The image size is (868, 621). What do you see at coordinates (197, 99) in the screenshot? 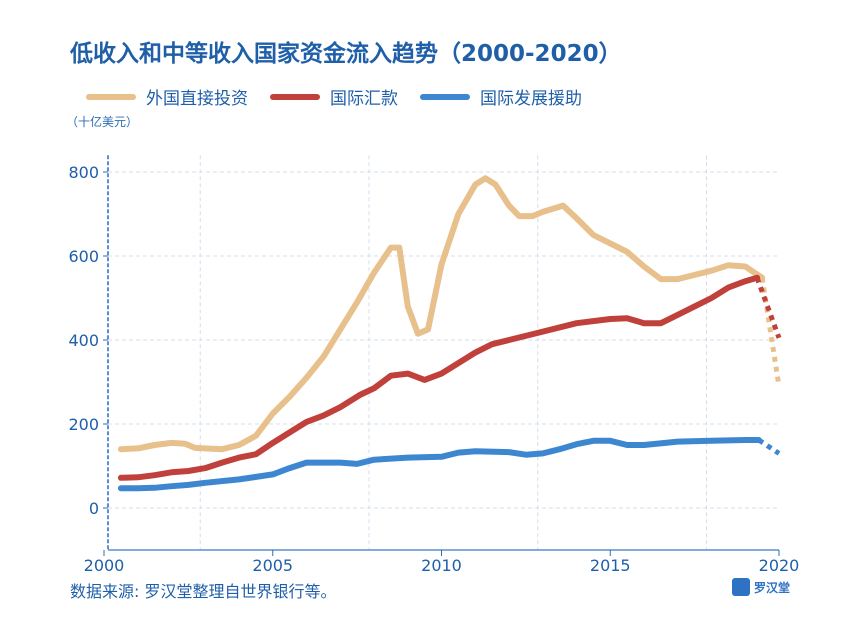
I see `legend-label: 外国直接投资` at bounding box center [197, 99].